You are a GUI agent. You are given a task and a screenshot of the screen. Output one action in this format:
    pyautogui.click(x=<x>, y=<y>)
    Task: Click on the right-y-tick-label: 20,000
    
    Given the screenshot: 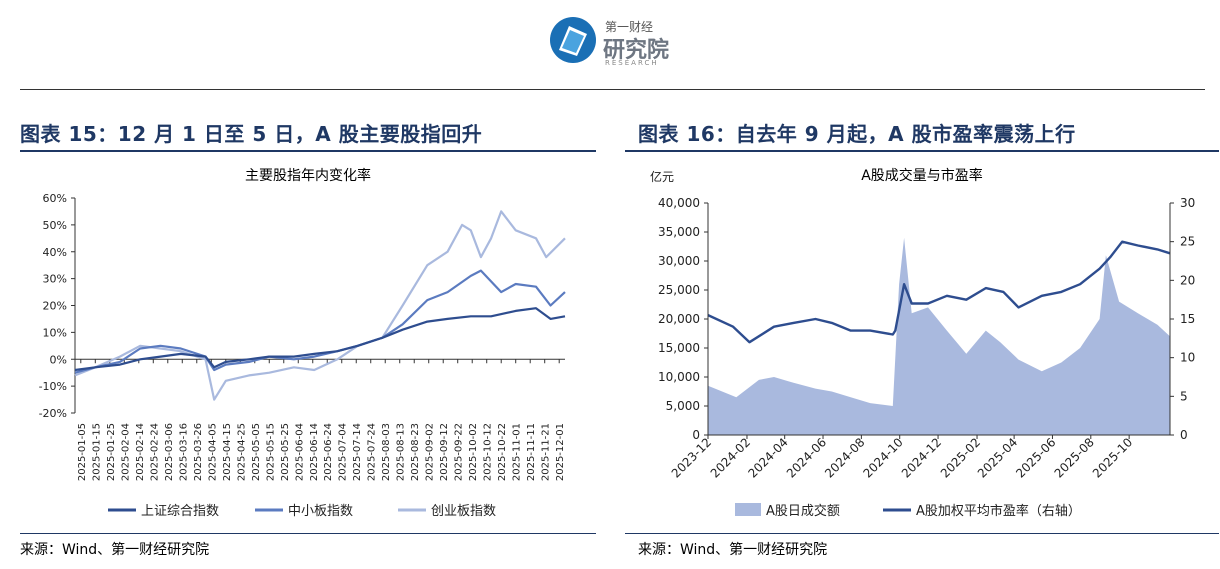 What is the action you would take?
    pyautogui.click(x=679, y=319)
    